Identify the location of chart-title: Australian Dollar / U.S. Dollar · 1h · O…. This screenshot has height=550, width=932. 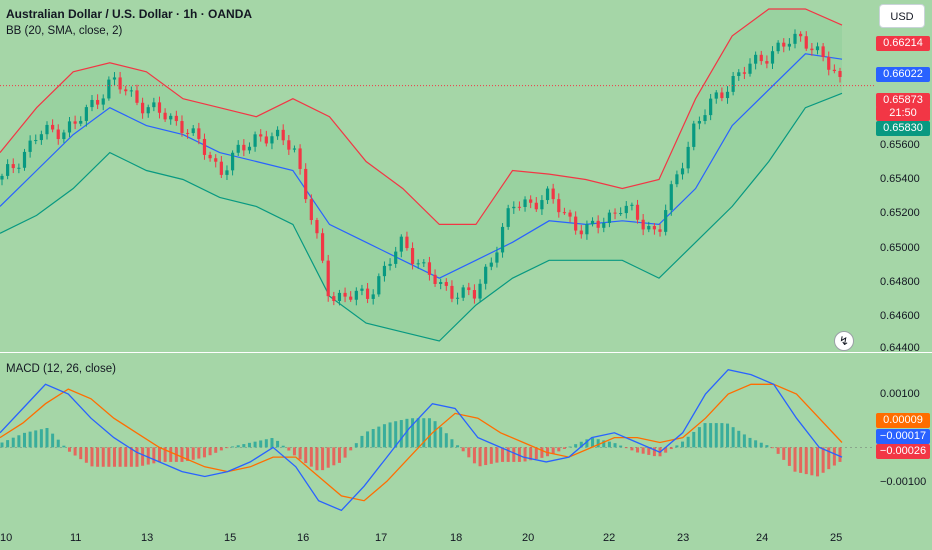
(129, 14).